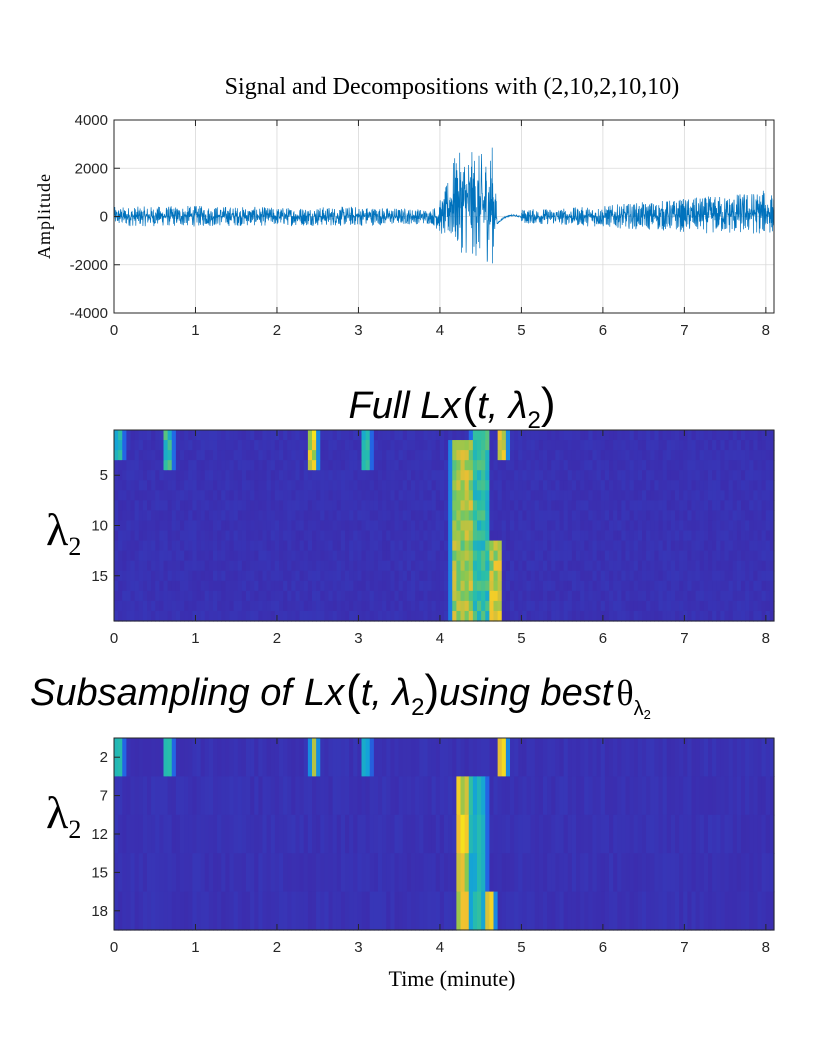 The height and width of the screenshot is (1056, 816). Describe the element at coordinates (766, 330) in the screenshot. I see `signal-x-tick-label: 8` at that location.